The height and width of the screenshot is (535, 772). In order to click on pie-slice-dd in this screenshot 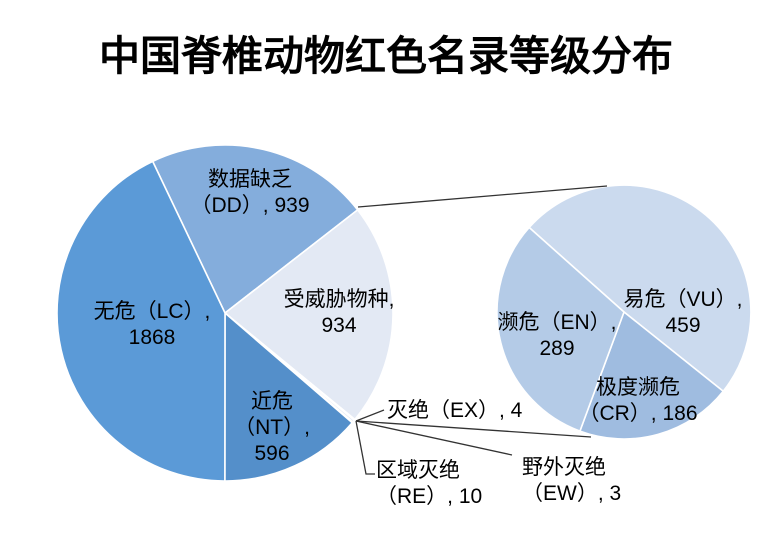, I will do `click(255, 229)`.